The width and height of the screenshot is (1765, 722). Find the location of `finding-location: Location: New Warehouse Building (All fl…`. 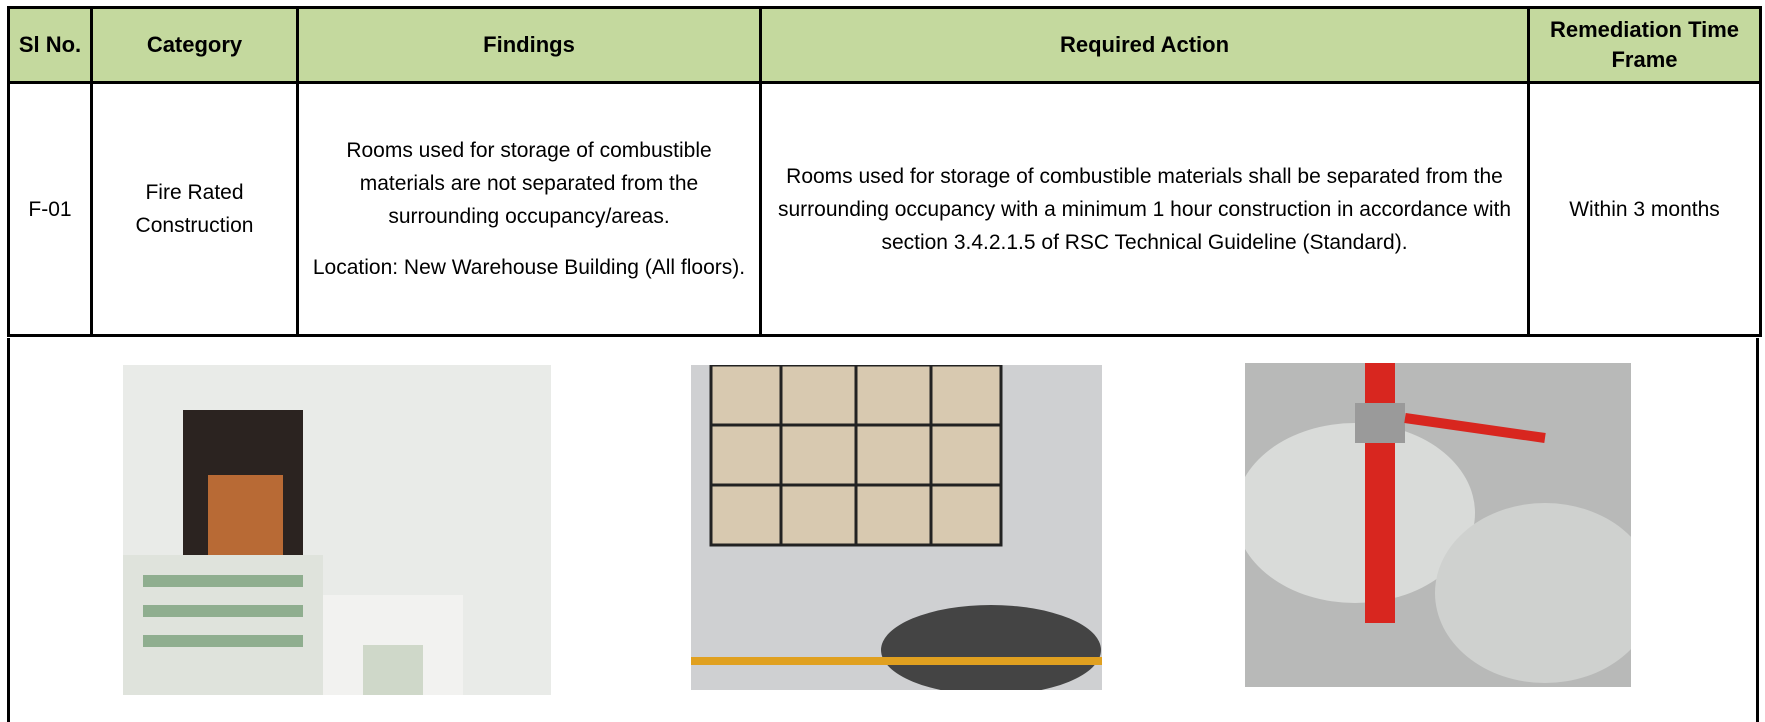

finding-location: Location: New Warehouse Building (All fl… is located at coordinates (529, 267).